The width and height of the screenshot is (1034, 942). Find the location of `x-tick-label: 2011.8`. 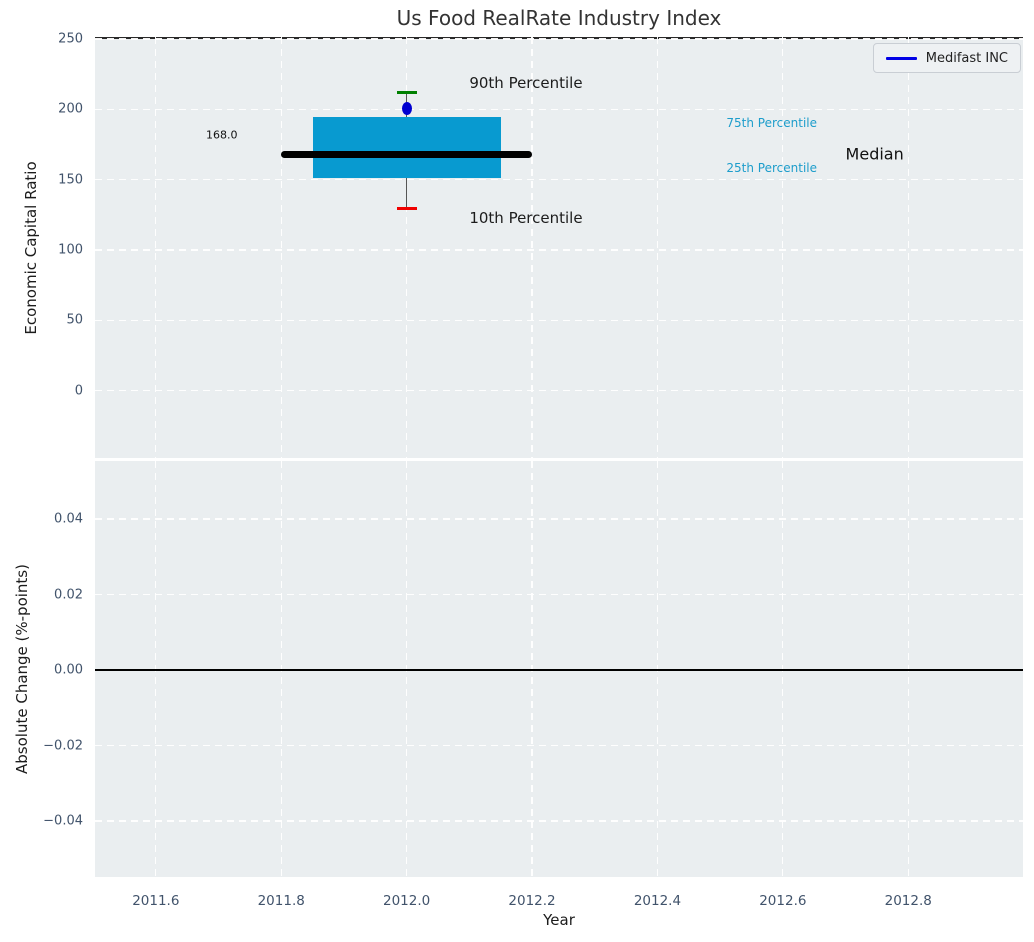

x-tick-label: 2011.8 is located at coordinates (281, 901).